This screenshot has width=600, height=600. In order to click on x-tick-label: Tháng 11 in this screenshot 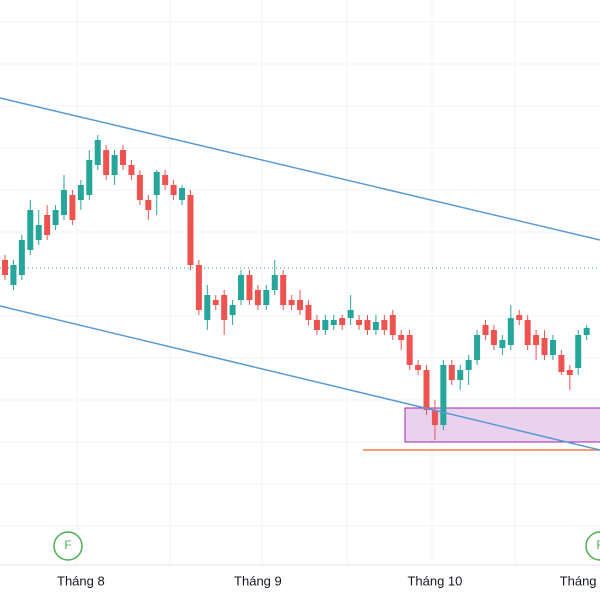, I will do `click(580, 580)`.